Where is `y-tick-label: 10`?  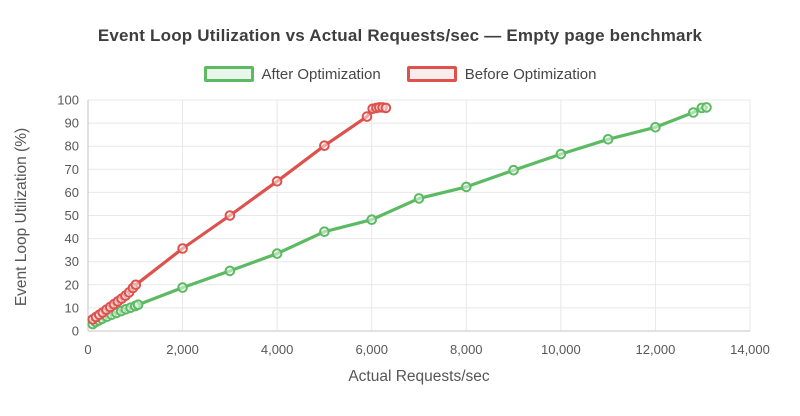
y-tick-label: 10 is located at coordinates (72, 307).